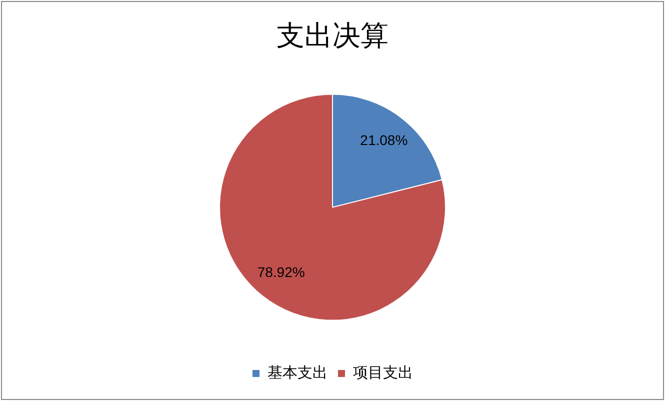  Describe the element at coordinates (384, 140) in the screenshot. I see `data-label: 21.08%` at that location.